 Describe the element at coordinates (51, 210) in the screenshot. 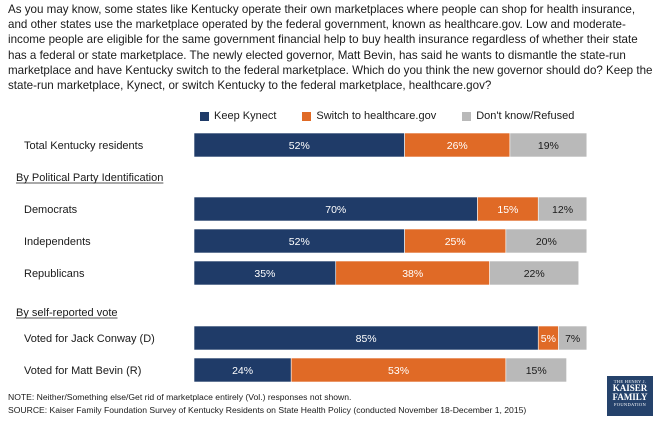

I see `row-label-democrats: Democrats` at that location.